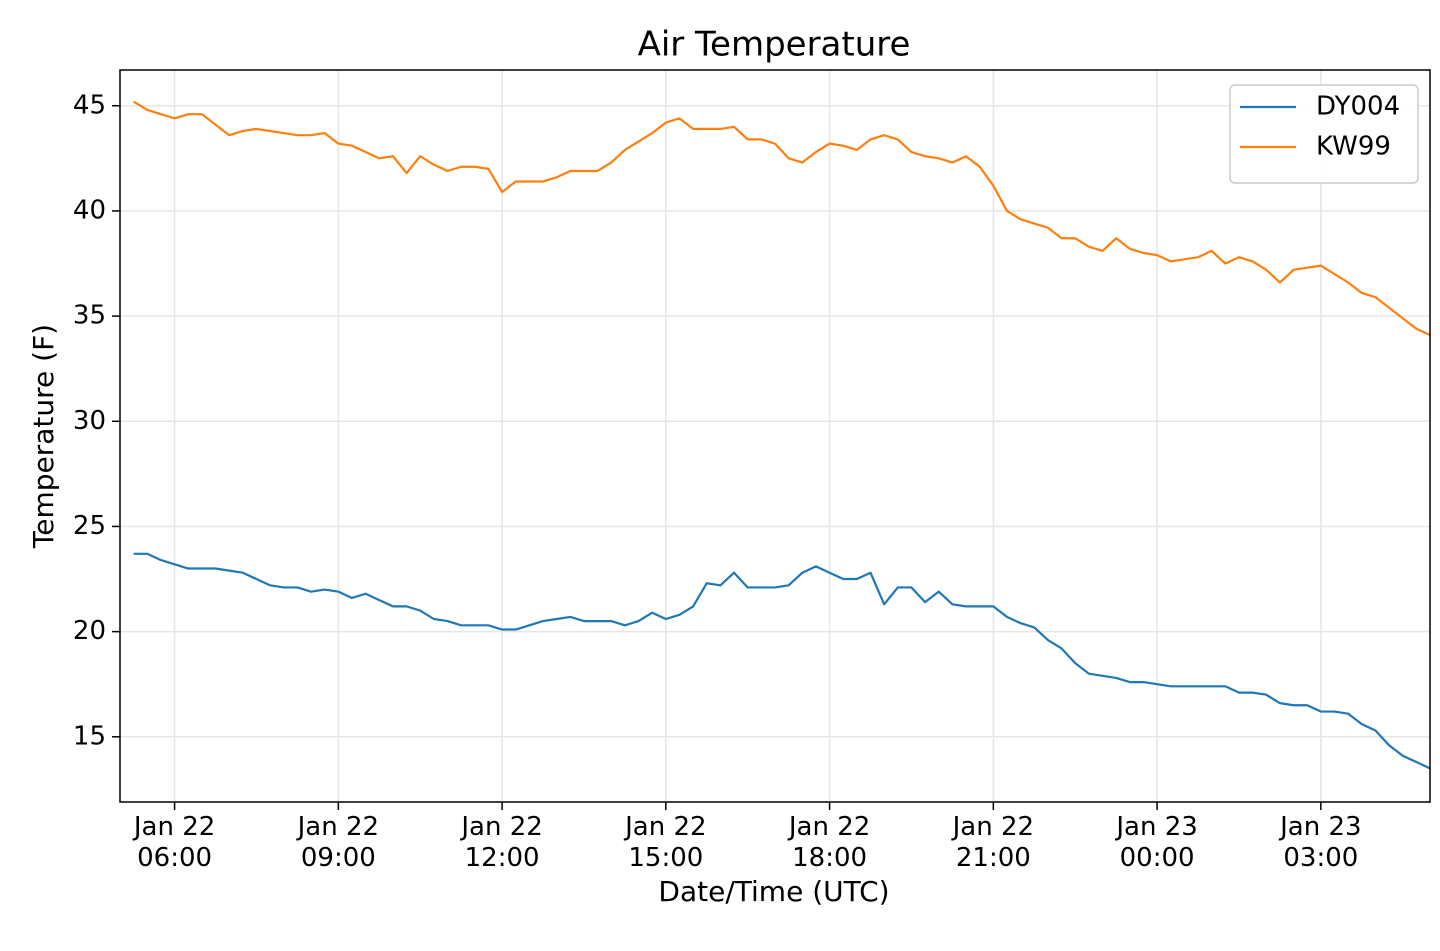  I want to click on x-axis-label: Date/Time (UTC), so click(773, 891).